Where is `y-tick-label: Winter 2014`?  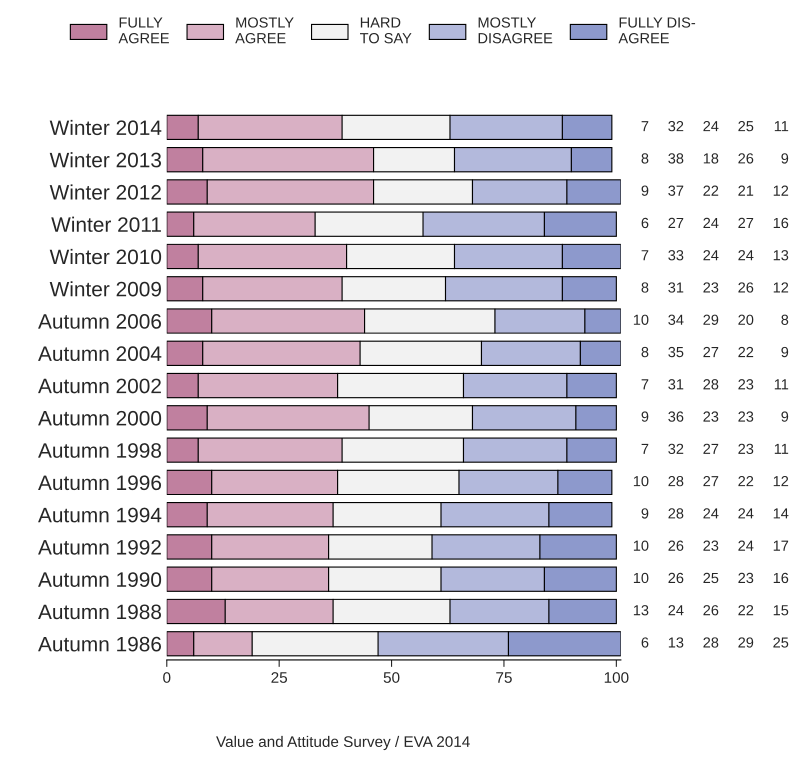 y-tick-label: Winter 2014 is located at coordinates (106, 128).